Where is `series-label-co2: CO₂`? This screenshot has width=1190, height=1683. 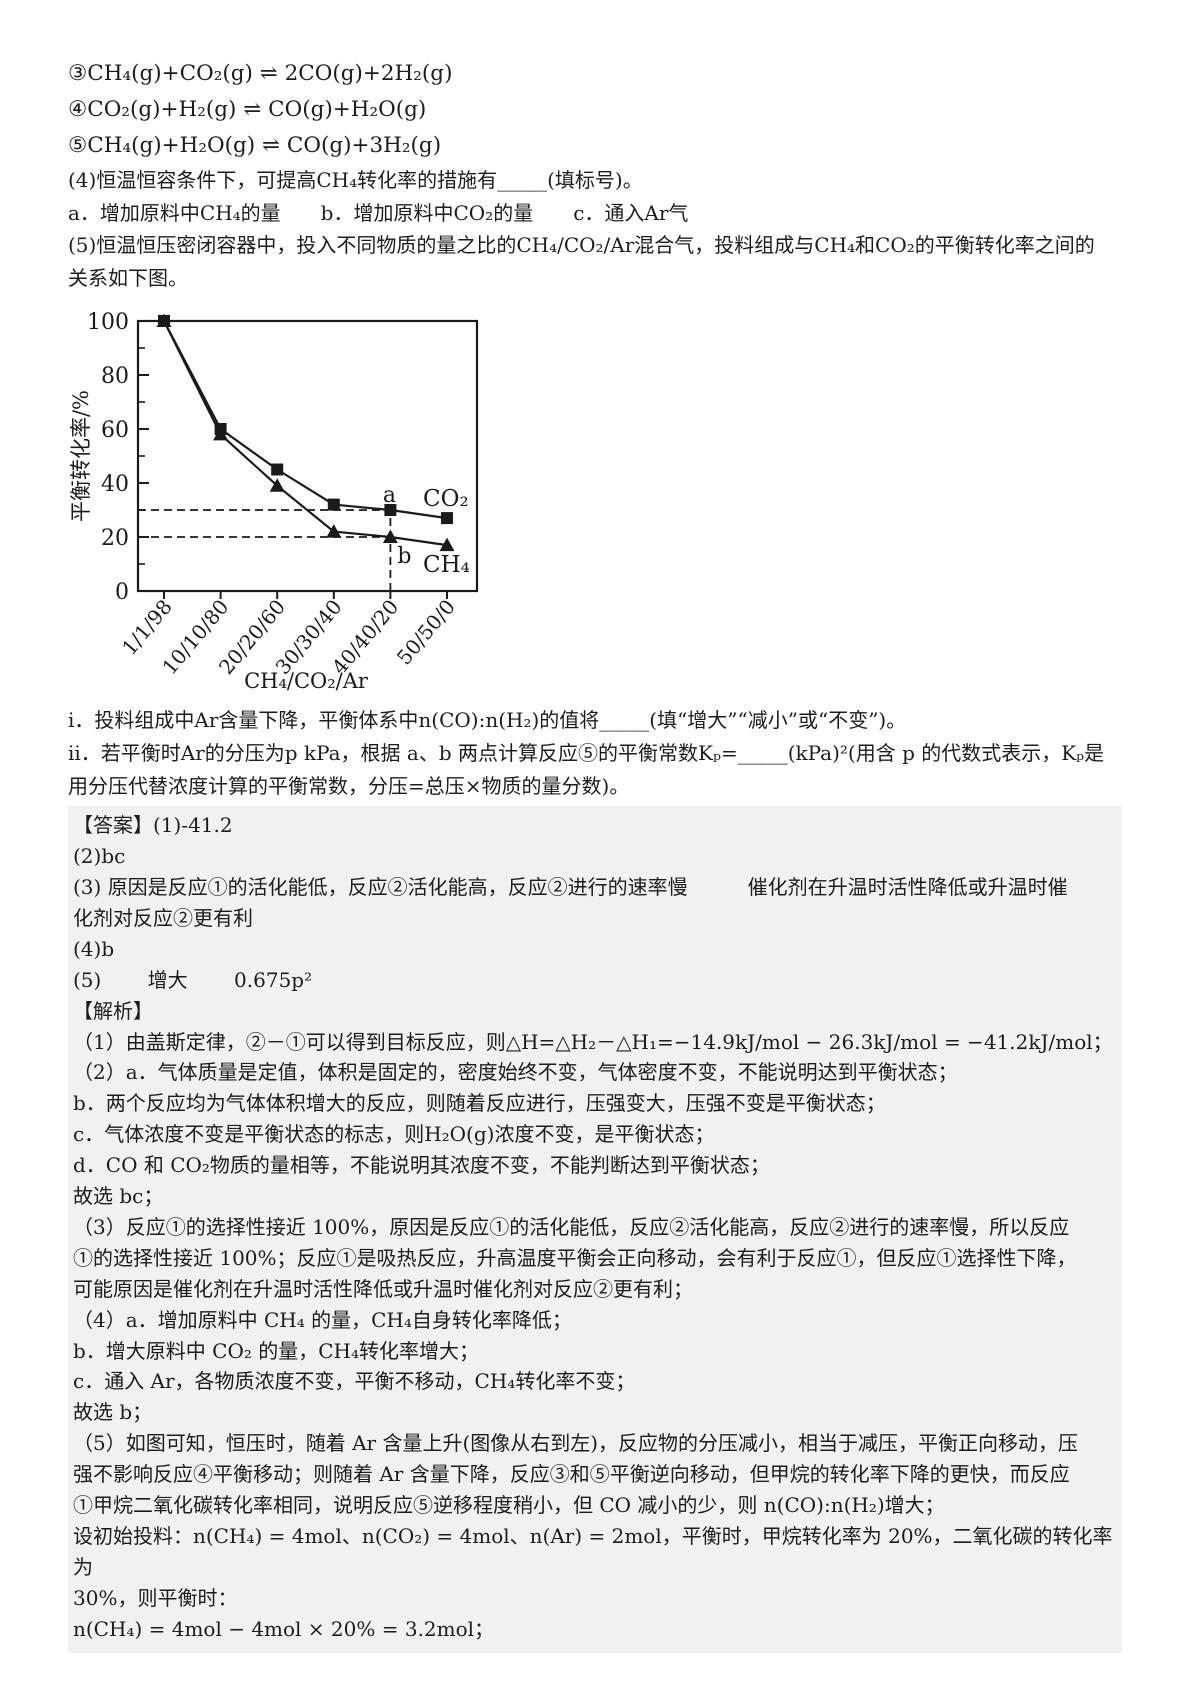
series-label-co2: CO₂ is located at coordinates (446, 499).